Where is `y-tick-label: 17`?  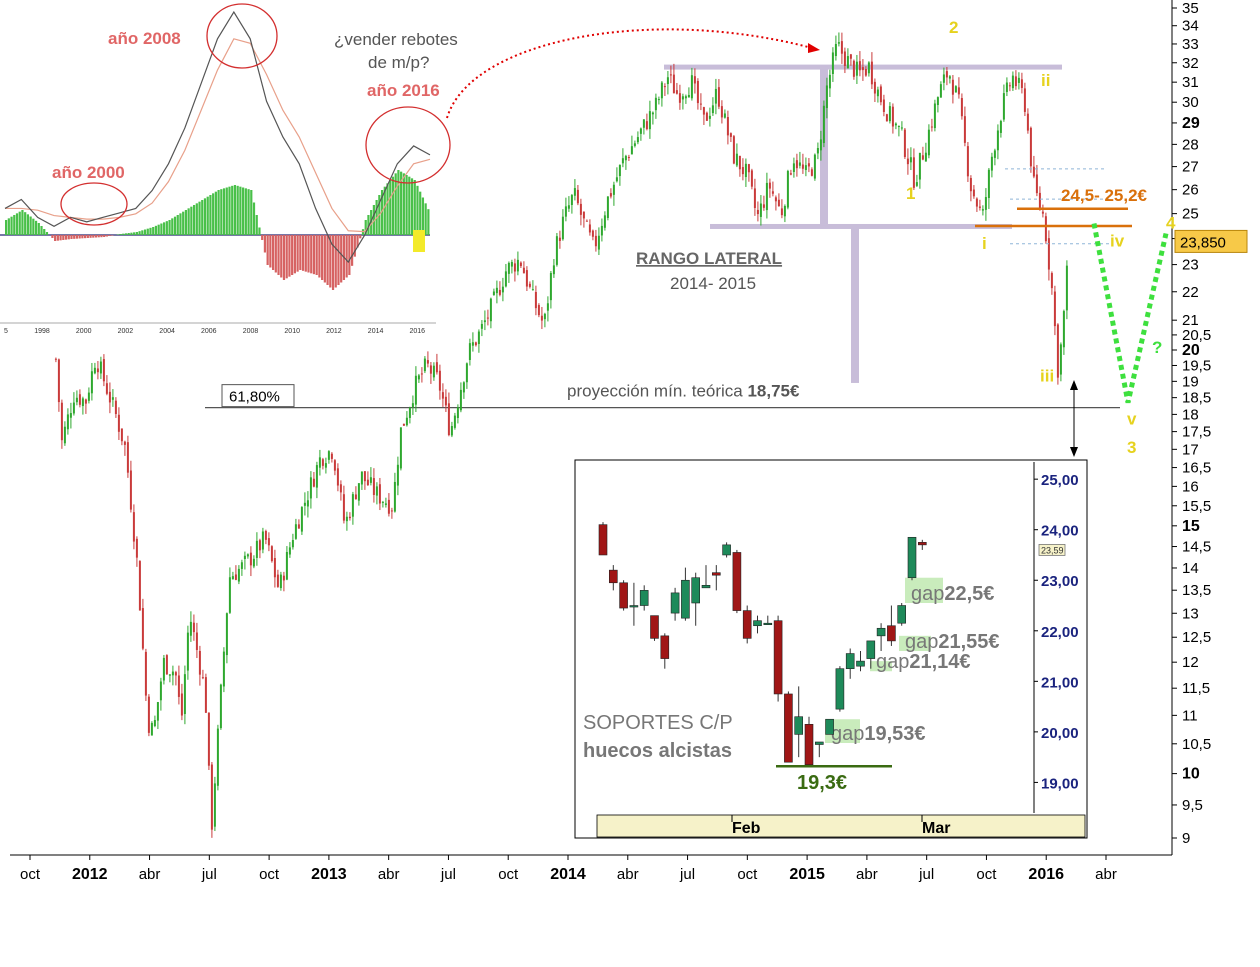 y-tick-label: 17 is located at coordinates (1190, 449).